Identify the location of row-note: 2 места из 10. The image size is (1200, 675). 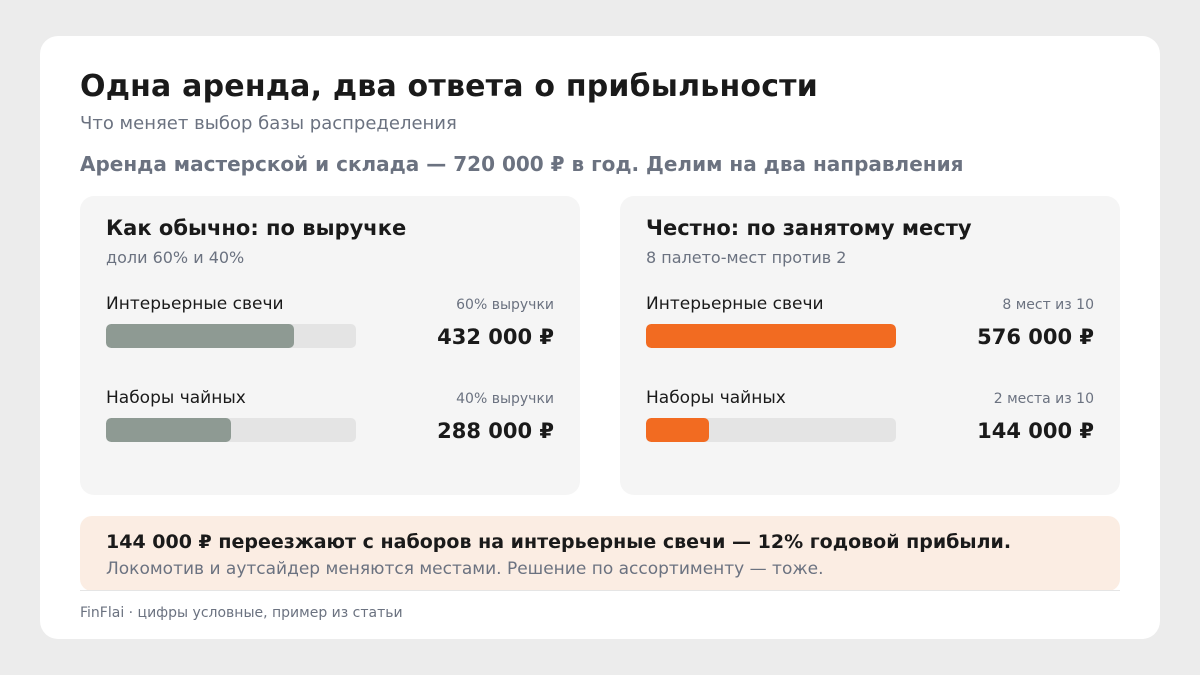
(1043, 399).